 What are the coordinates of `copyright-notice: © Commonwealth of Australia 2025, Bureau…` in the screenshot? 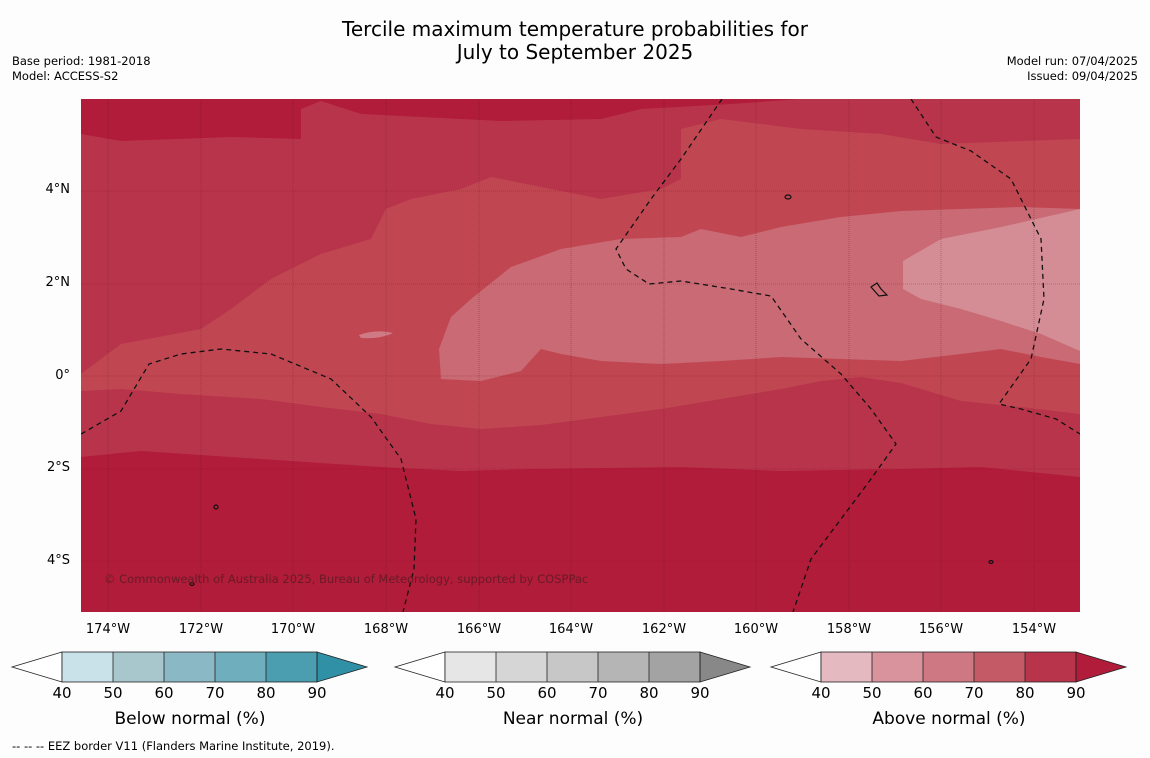 It's located at (346, 579).